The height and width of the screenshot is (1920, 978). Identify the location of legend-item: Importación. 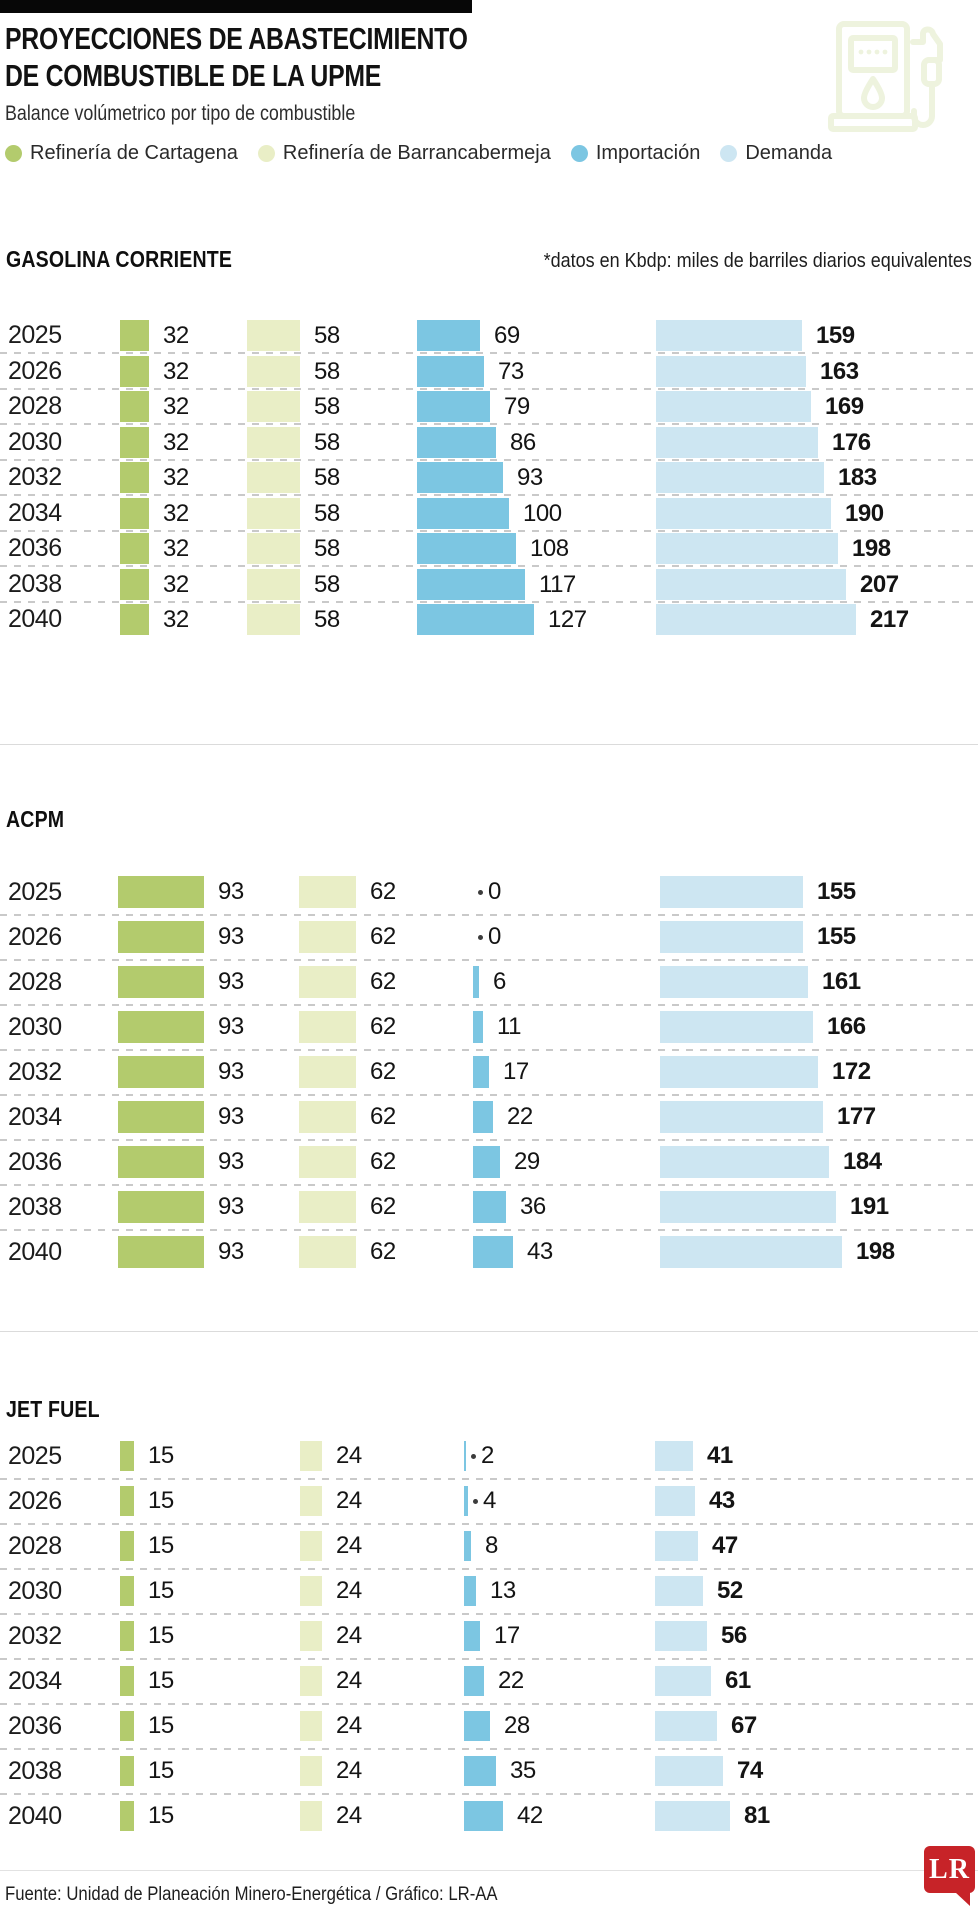
(635, 153).